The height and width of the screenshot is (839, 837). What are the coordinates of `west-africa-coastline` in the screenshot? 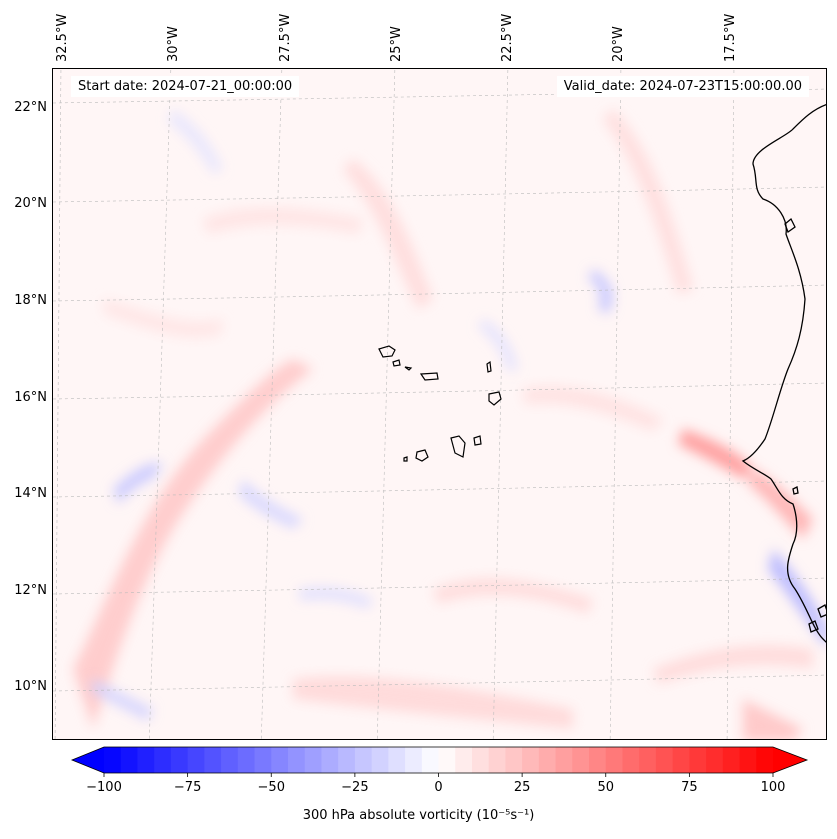 It's located at (783, 373).